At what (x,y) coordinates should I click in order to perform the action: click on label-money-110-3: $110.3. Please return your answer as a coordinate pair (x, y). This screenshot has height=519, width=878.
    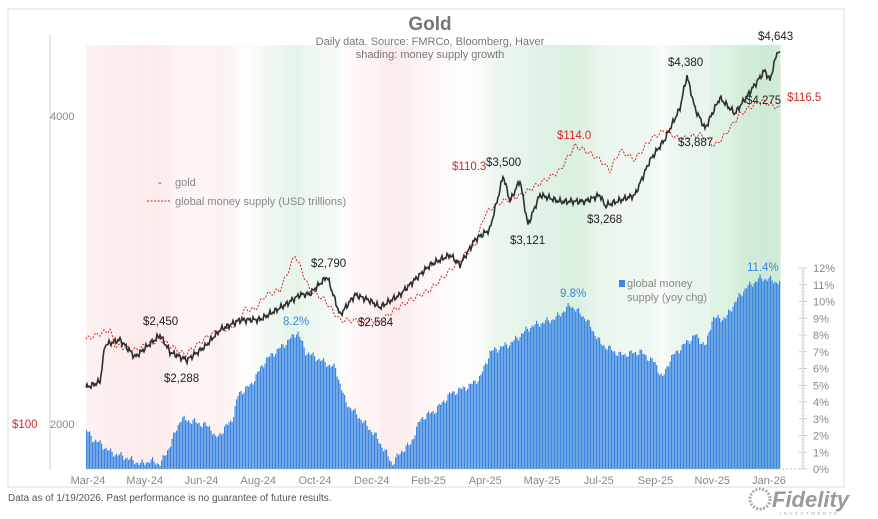
    Looking at the image, I should click on (469, 167).